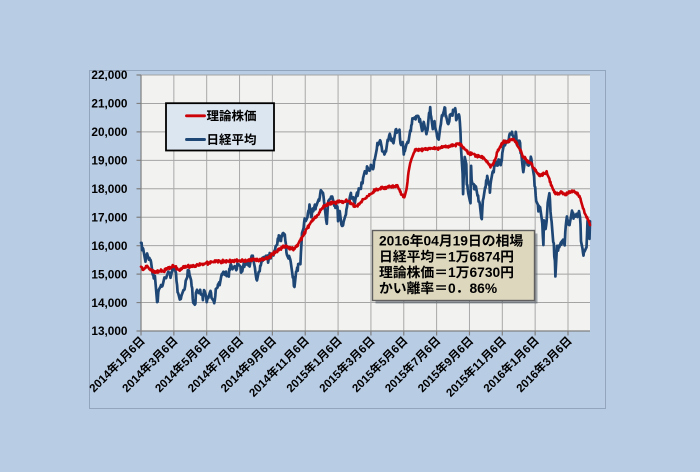 This screenshot has width=700, height=472. I want to click on svg-text: 18,000, so click(109, 189).